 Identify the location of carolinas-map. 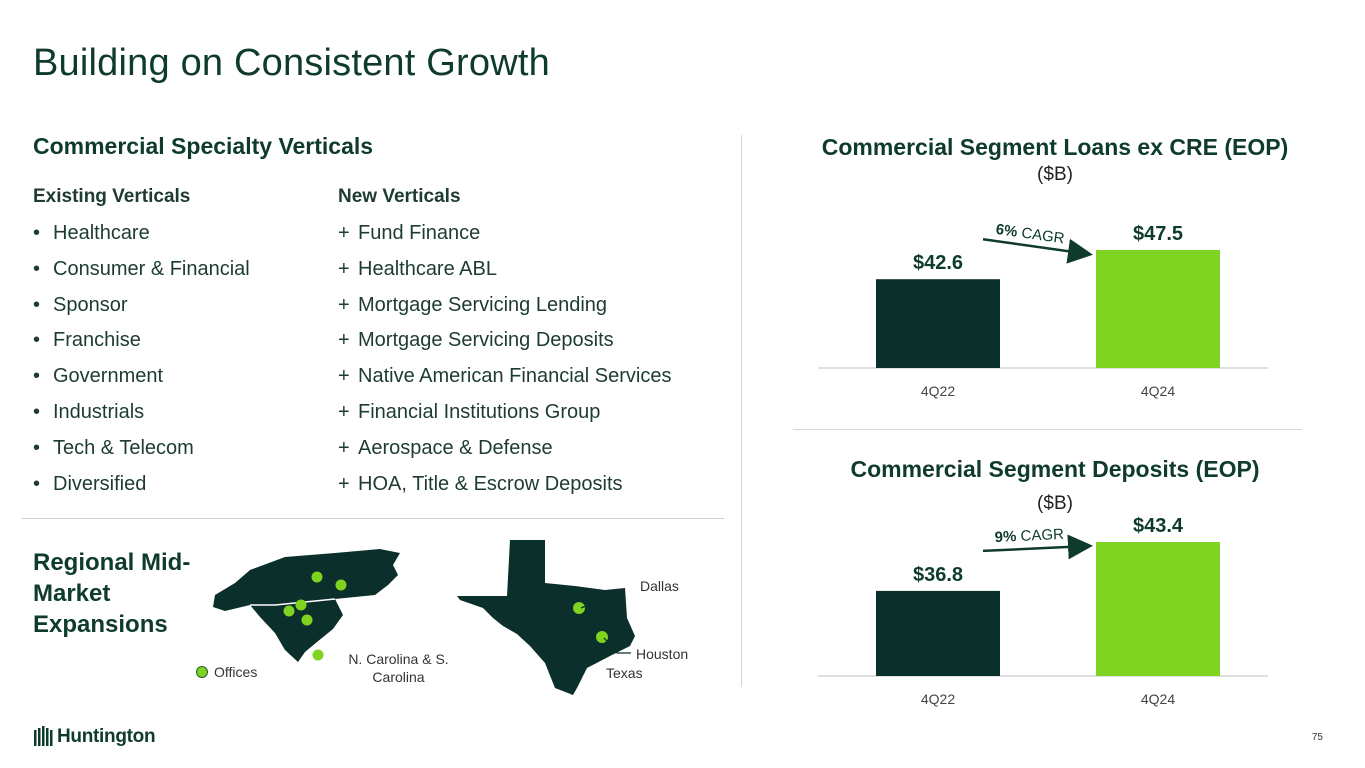
(306, 605).